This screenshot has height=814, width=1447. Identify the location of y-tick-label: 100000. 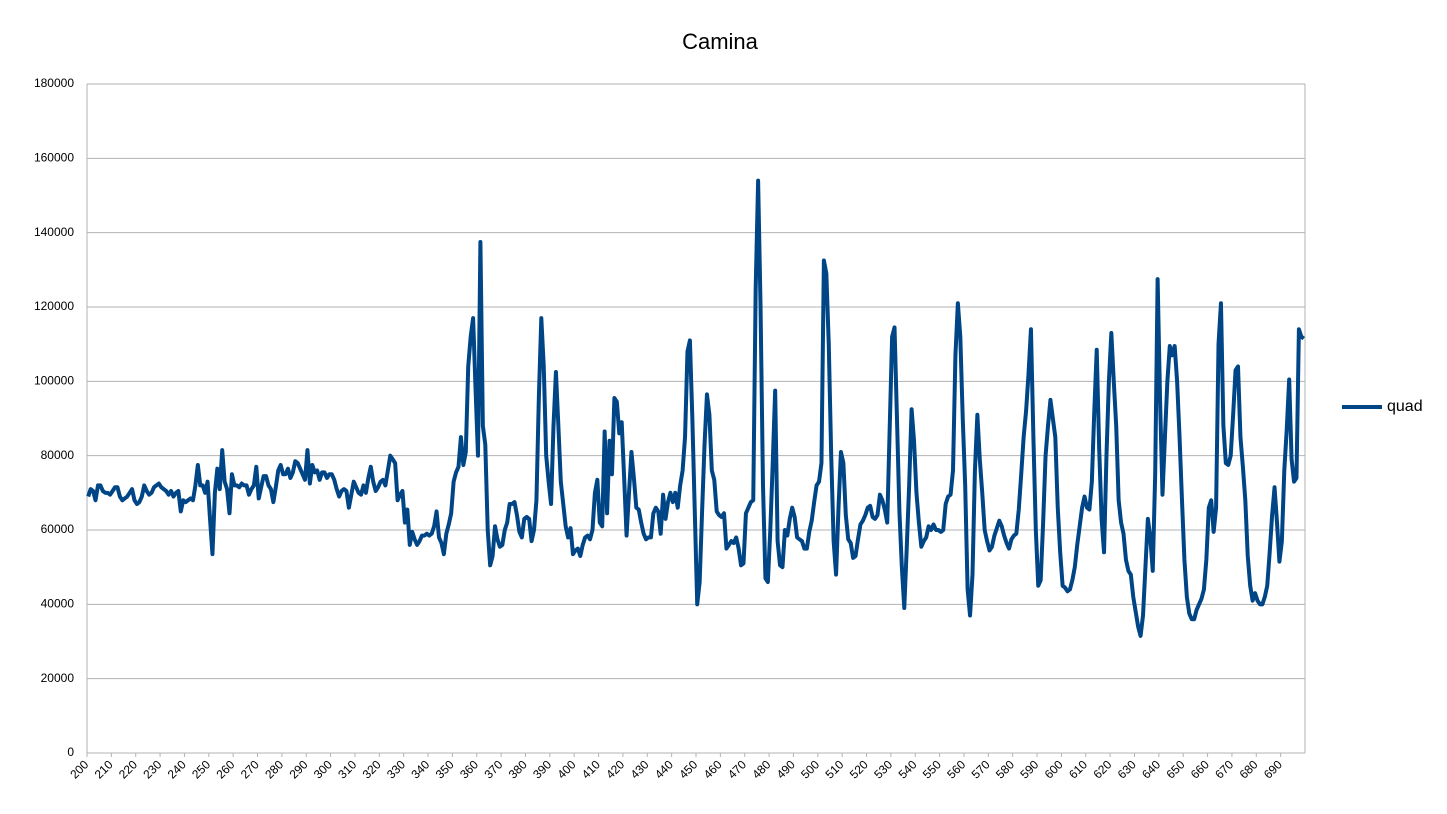
(54, 381).